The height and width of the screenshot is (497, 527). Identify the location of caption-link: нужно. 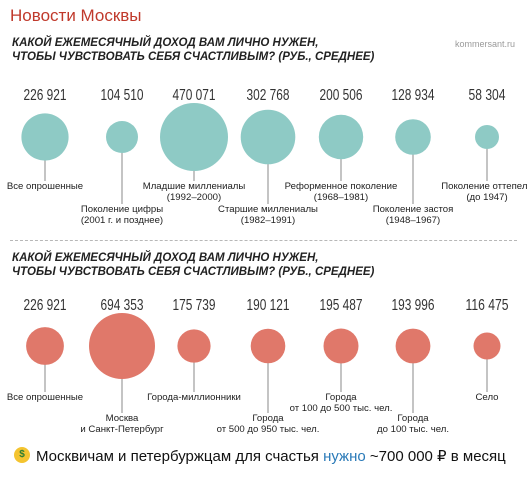
(344, 456).